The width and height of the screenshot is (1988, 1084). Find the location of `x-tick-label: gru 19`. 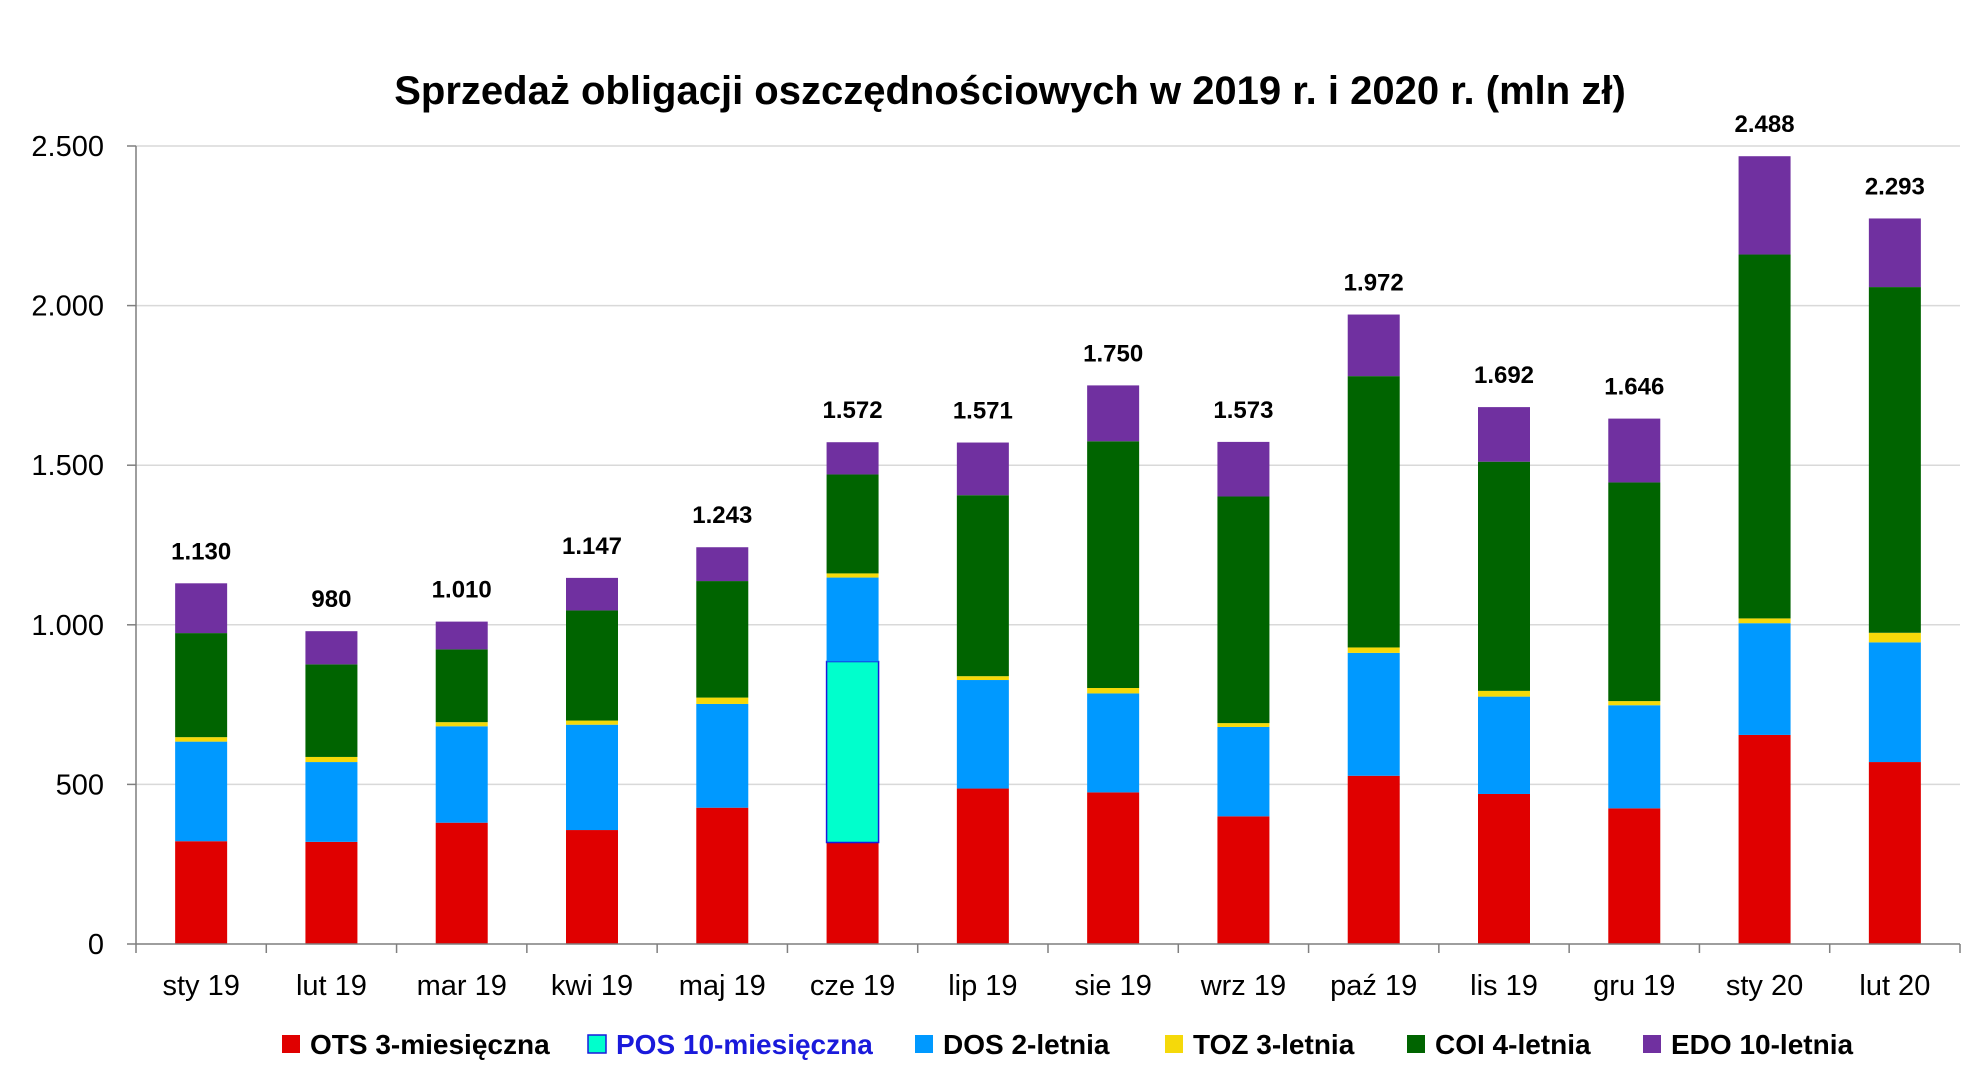

x-tick-label: gru 19 is located at coordinates (1634, 986).